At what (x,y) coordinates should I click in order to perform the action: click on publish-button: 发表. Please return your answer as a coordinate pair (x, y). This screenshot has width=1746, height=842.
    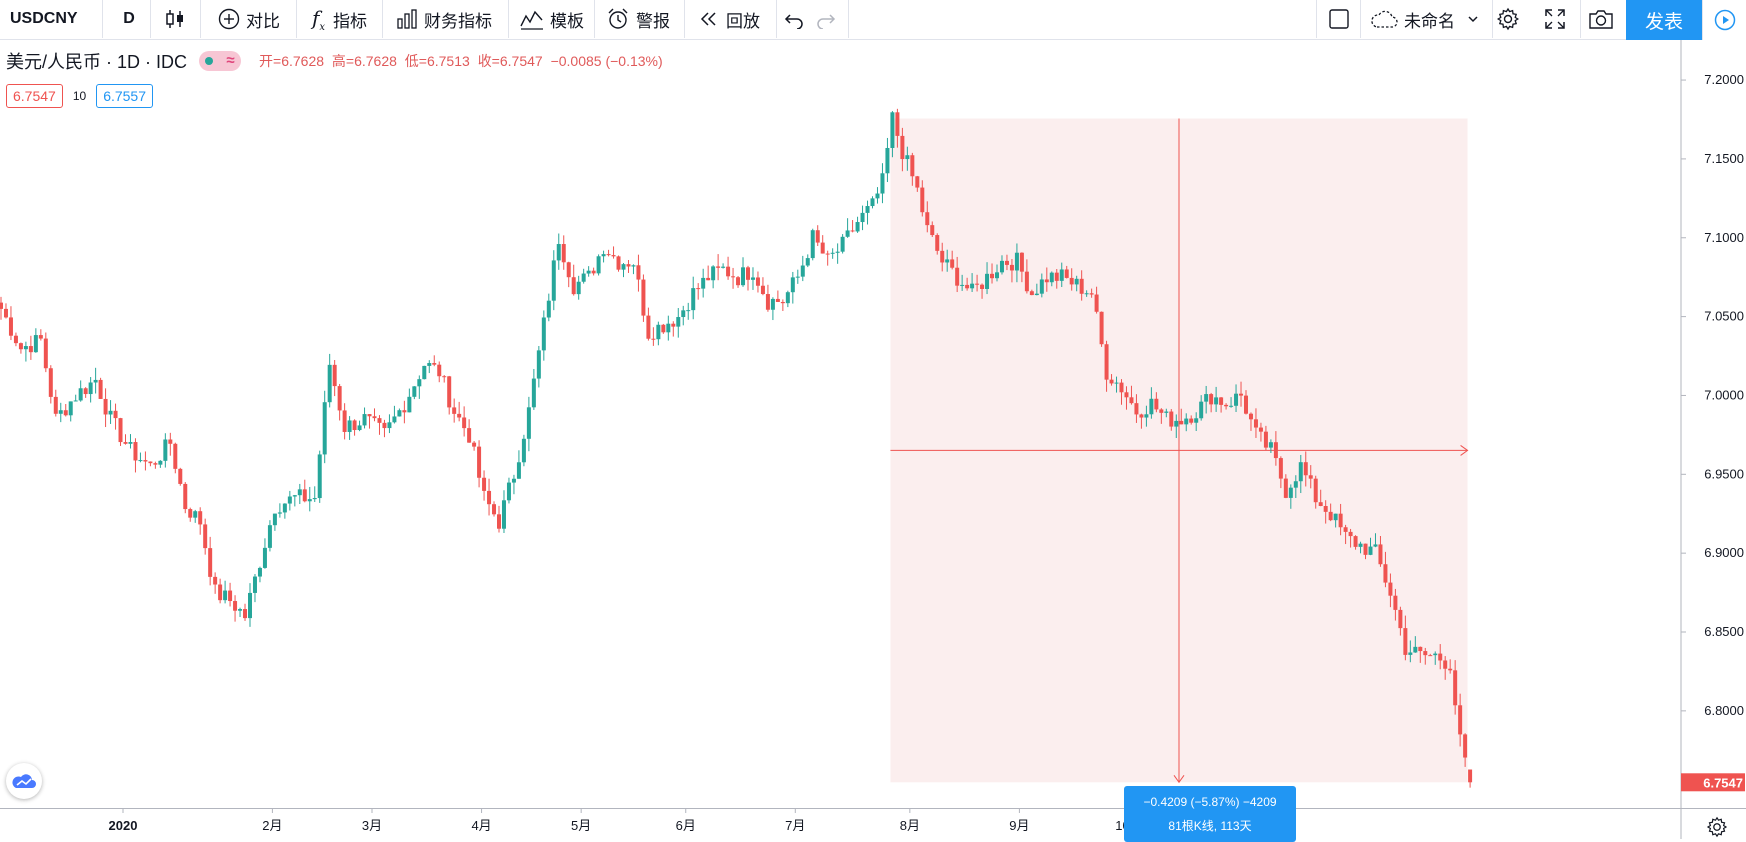
    Looking at the image, I should click on (1664, 20).